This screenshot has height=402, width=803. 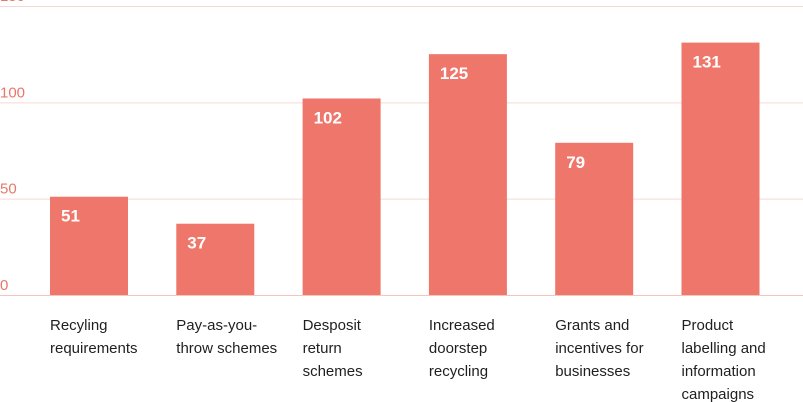 What do you see at coordinates (94, 337) in the screenshot?
I see `category-label: Recyling requirements` at bounding box center [94, 337].